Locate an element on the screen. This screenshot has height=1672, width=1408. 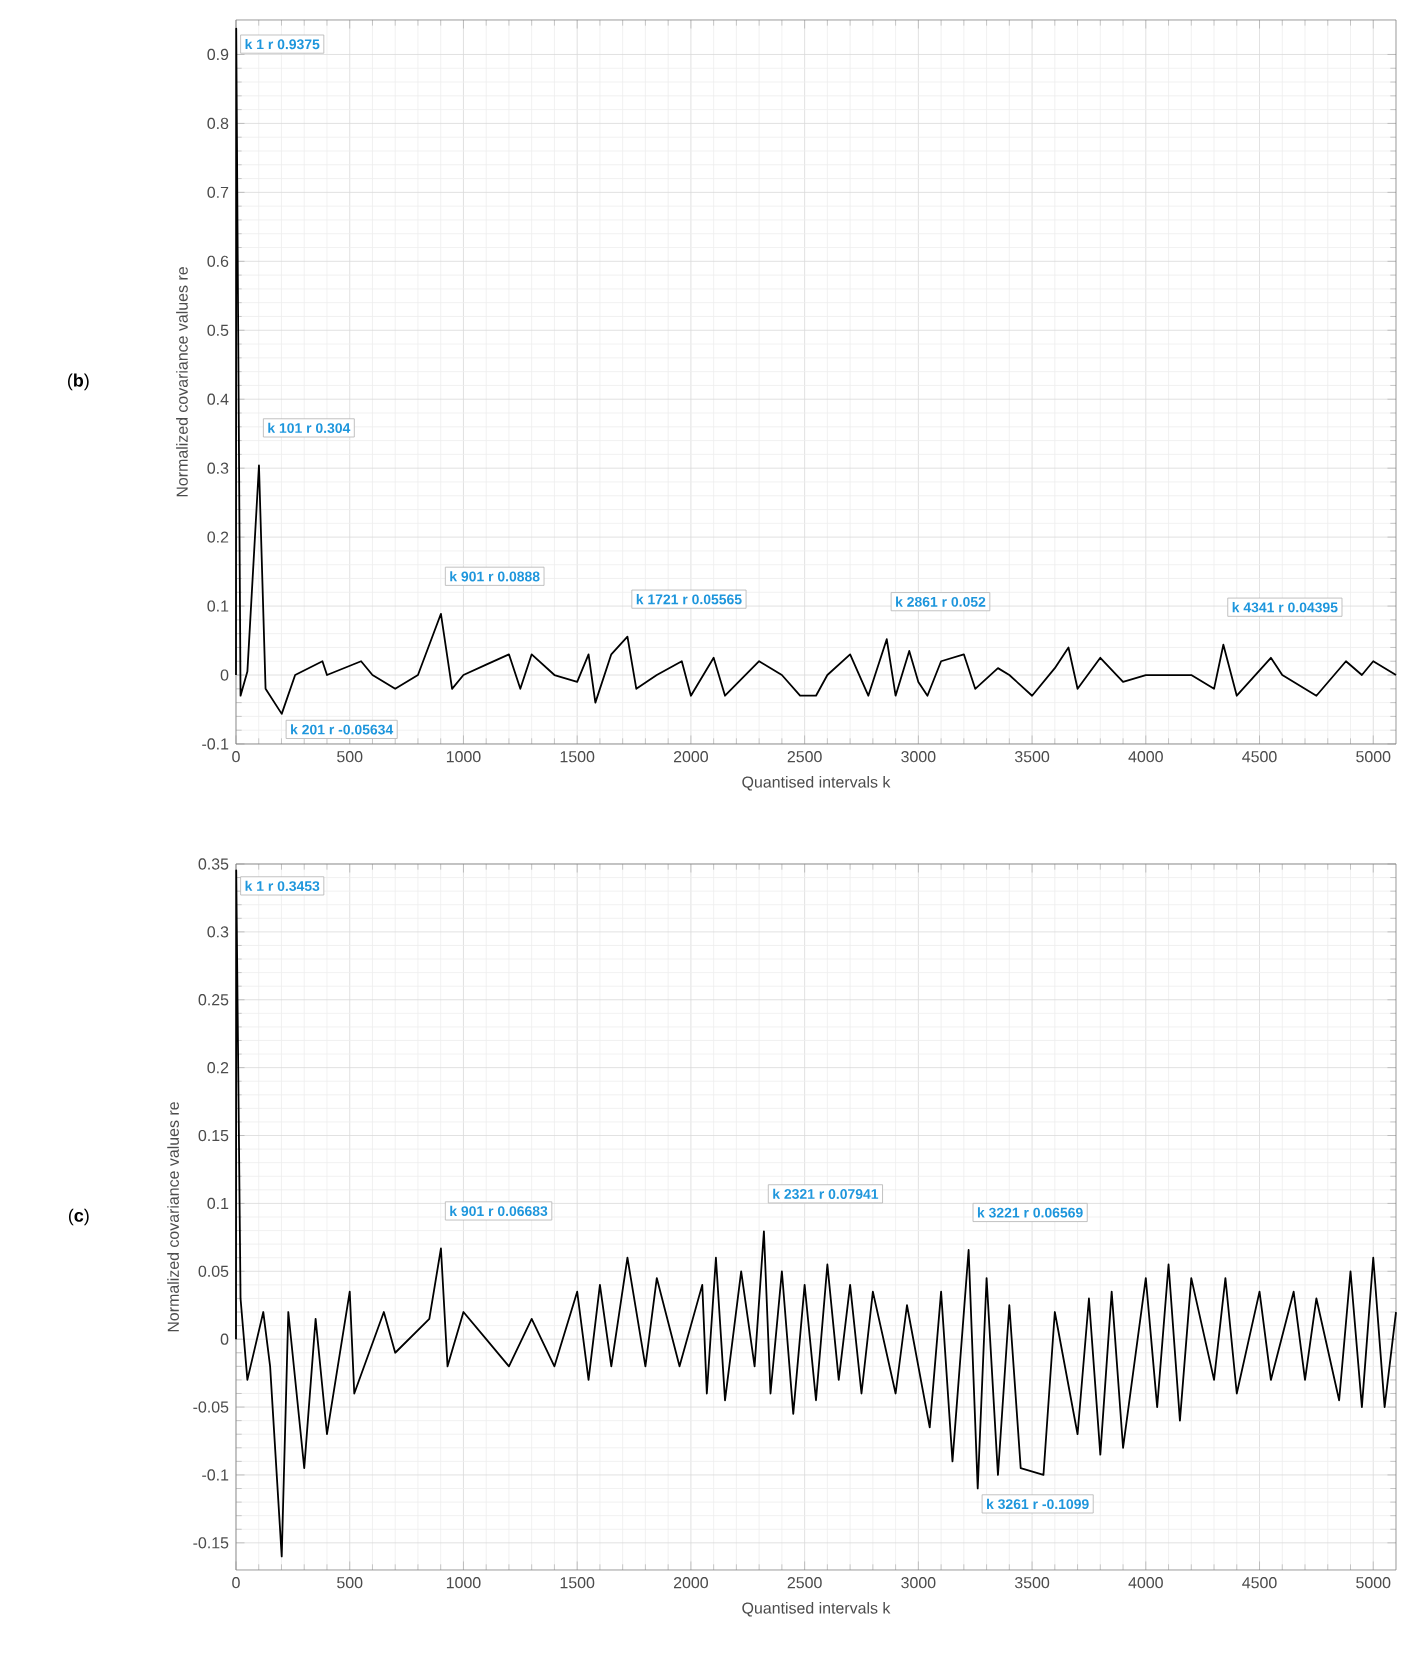
text: (b) is located at coordinates (78, 382).